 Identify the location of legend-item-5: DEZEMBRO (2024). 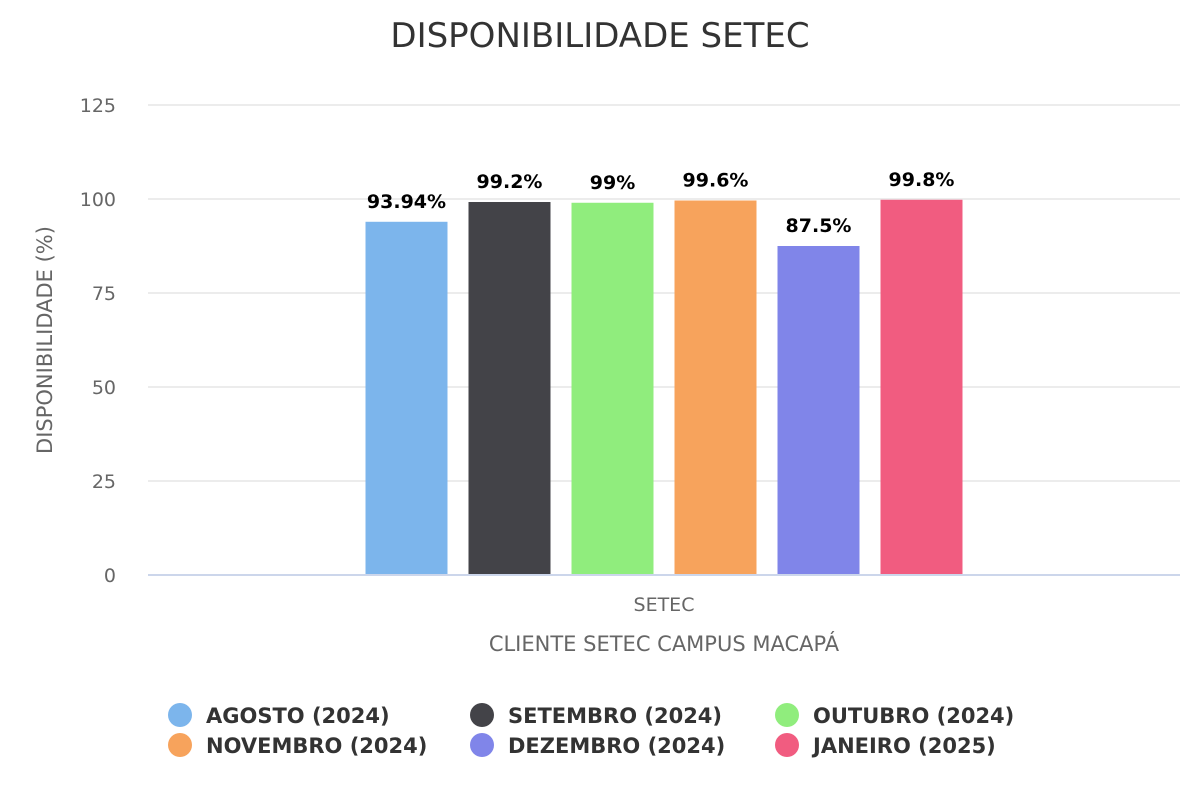
(597, 745).